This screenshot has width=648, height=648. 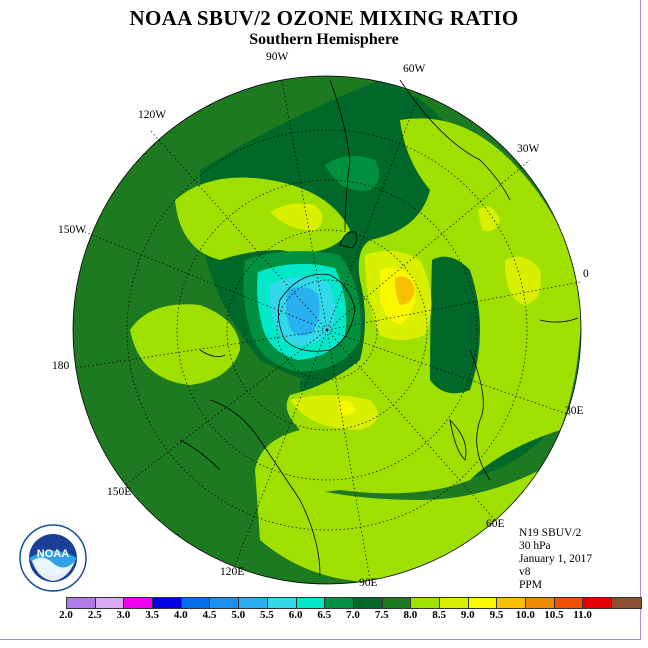 I want to click on colorbar-tick-label: 7.5, so click(x=381, y=615).